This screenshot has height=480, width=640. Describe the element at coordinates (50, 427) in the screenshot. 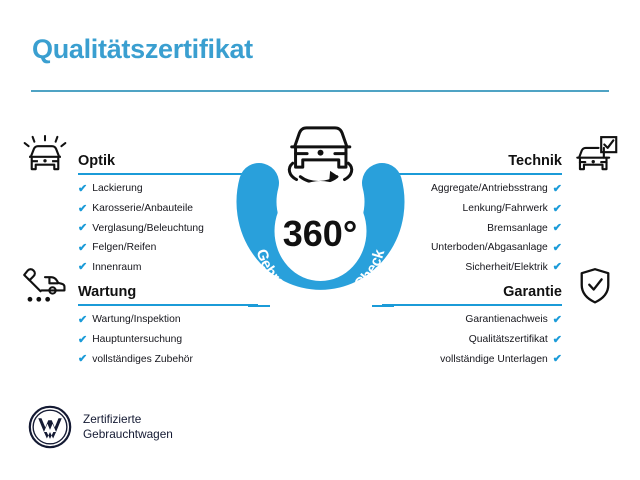

I see `vw-logo-icon` at that location.